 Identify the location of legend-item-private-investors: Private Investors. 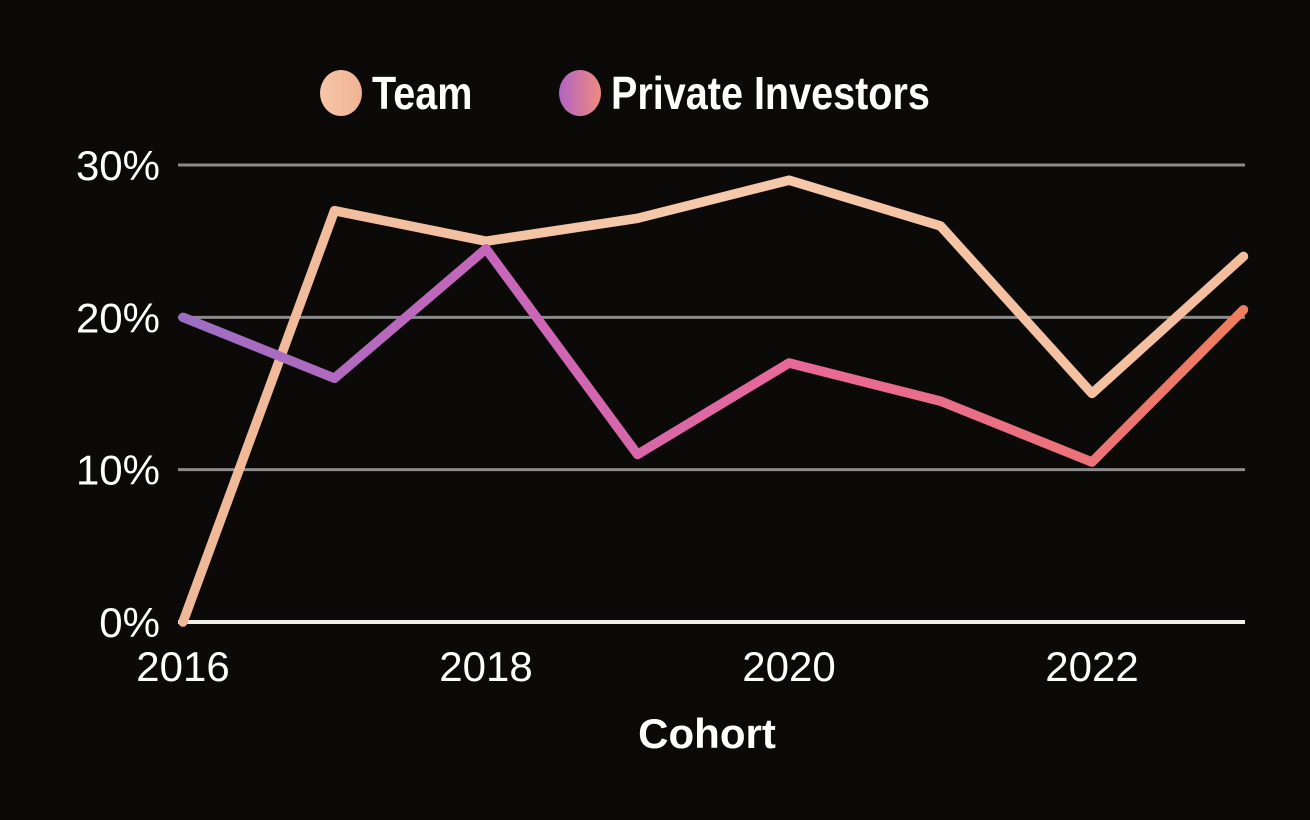
(770, 93).